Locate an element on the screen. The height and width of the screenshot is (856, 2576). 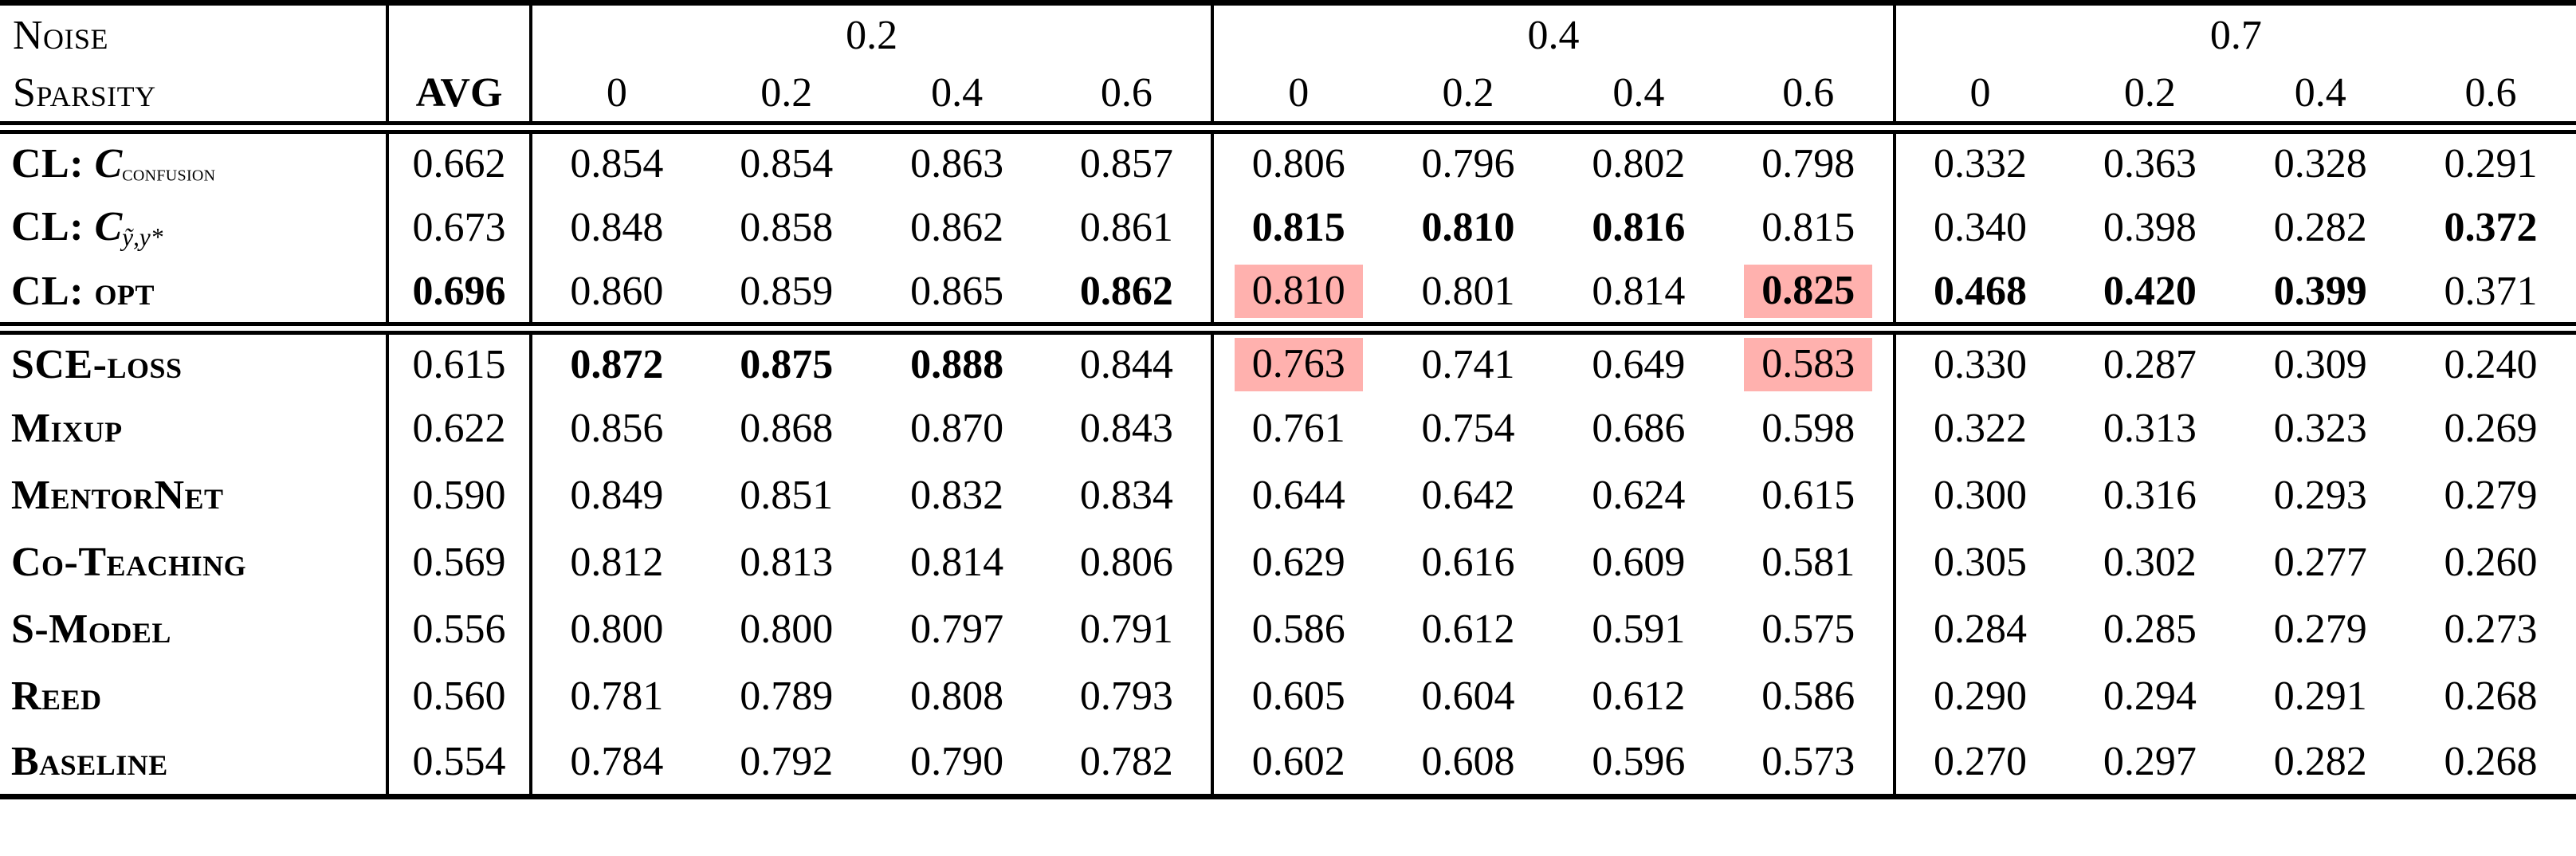
value-cell: 0.789 is located at coordinates (787, 696).